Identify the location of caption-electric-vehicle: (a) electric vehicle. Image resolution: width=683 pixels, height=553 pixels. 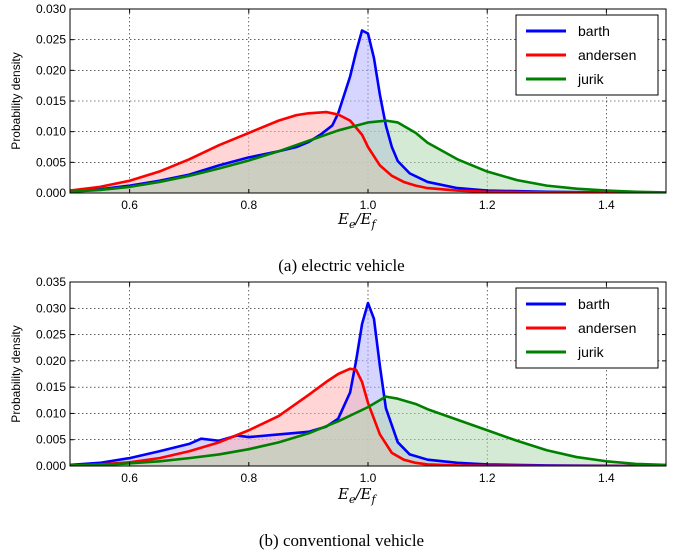
(341, 265).